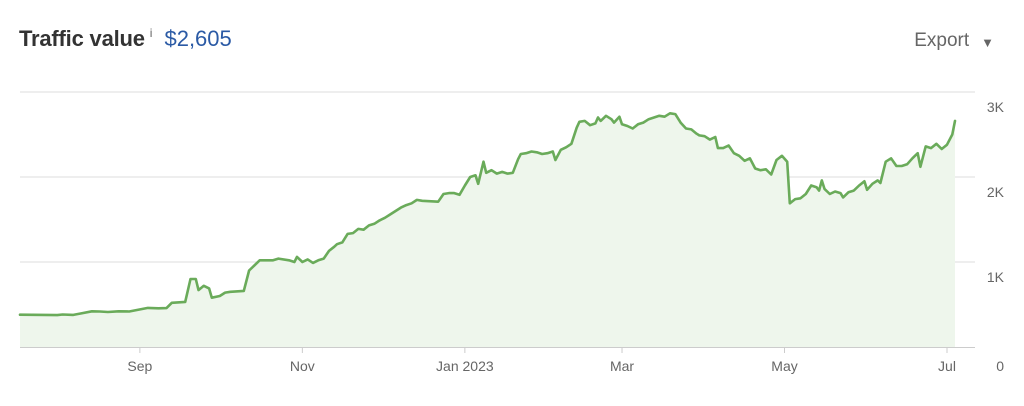  What do you see at coordinates (82, 38) in the screenshot?
I see `chart-title: Traffic value` at bounding box center [82, 38].